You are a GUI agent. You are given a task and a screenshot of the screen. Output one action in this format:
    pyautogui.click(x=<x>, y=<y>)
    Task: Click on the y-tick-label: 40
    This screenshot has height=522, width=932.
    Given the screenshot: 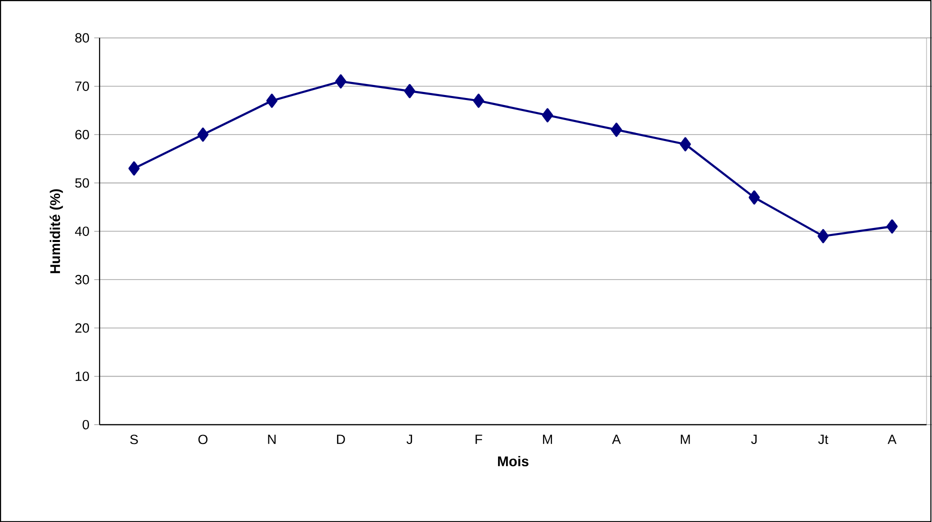 What is the action you would take?
    pyautogui.click(x=82, y=231)
    